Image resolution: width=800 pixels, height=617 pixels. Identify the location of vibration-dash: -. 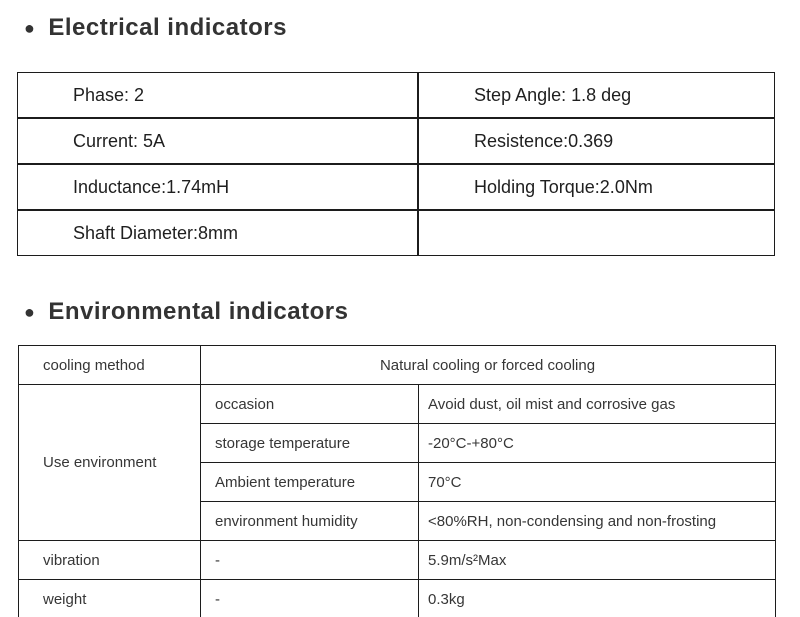
(309, 560).